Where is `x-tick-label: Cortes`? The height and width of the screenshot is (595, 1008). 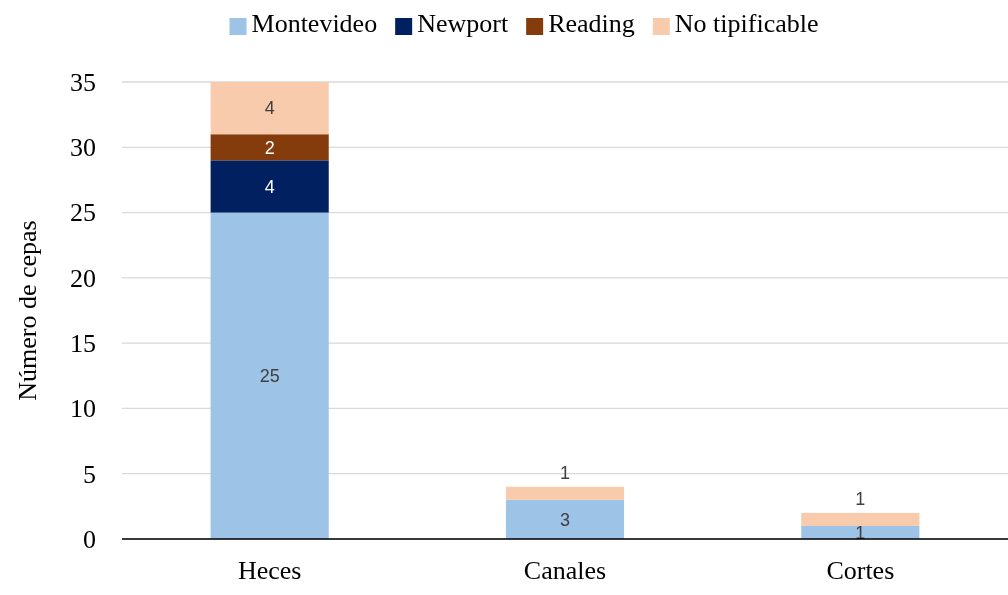 x-tick-label: Cortes is located at coordinates (860, 571).